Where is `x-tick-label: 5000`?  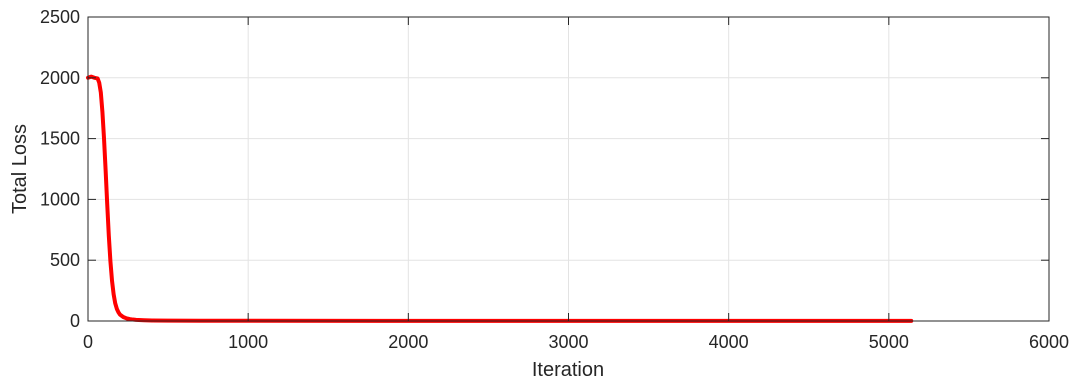 x-tick-label: 5000 is located at coordinates (889, 342).